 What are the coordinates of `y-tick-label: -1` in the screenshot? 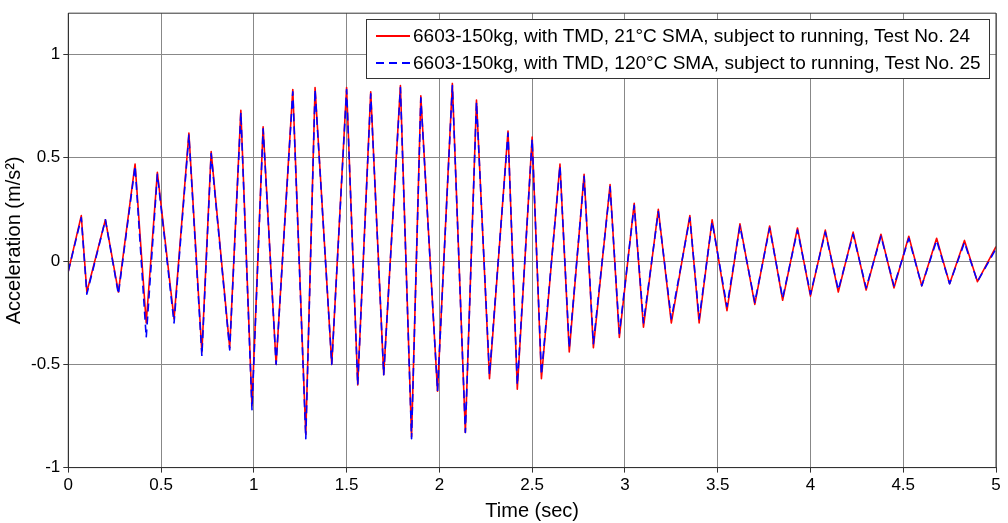 It's located at (53, 467).